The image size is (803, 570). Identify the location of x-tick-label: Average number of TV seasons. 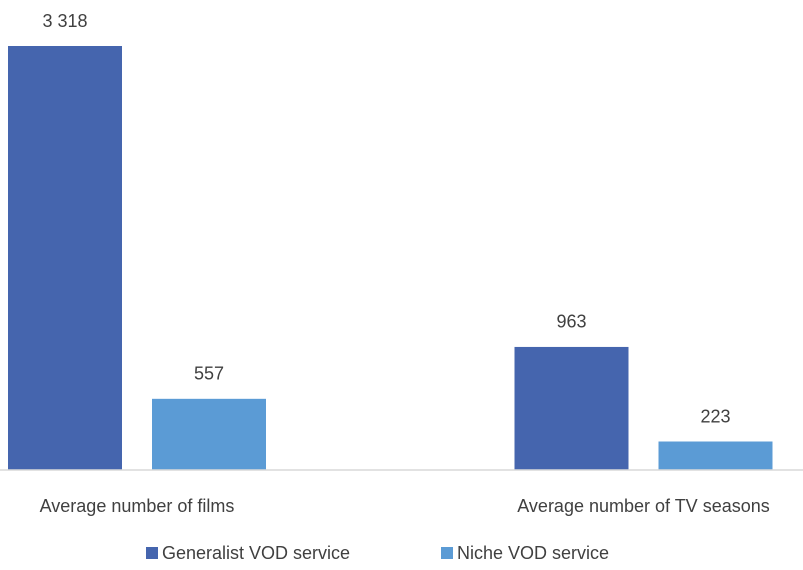
(643, 506).